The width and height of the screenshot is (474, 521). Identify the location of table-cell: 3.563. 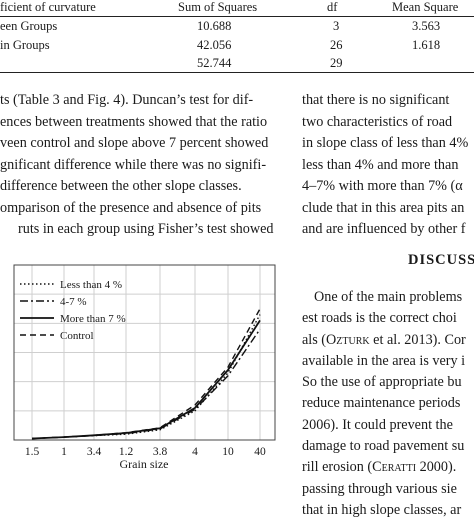
(426, 26).